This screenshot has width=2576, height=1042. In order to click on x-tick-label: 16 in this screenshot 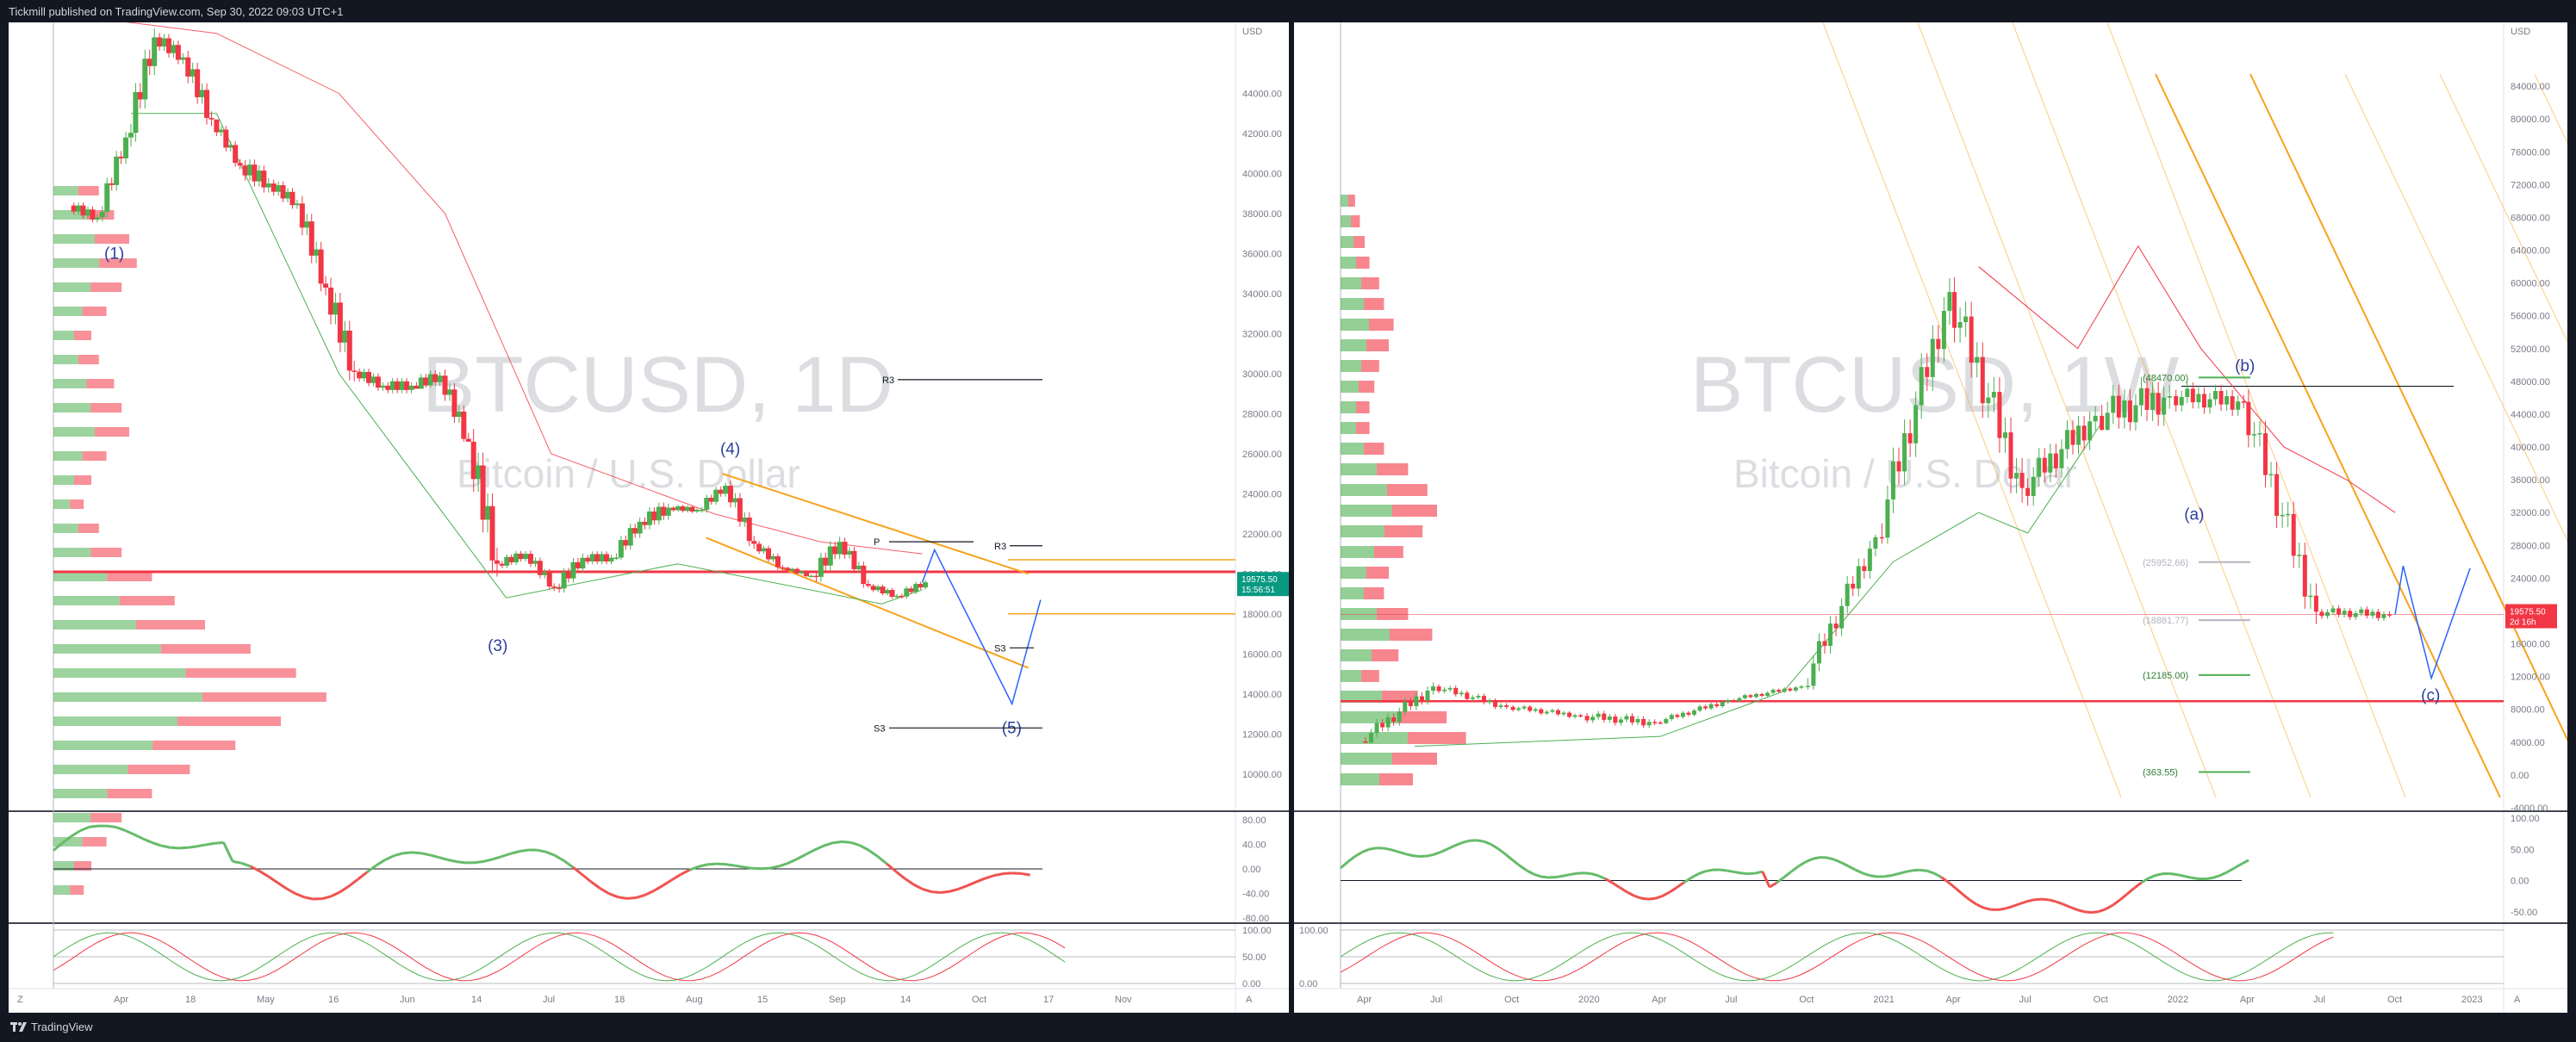, I will do `click(334, 1000)`.